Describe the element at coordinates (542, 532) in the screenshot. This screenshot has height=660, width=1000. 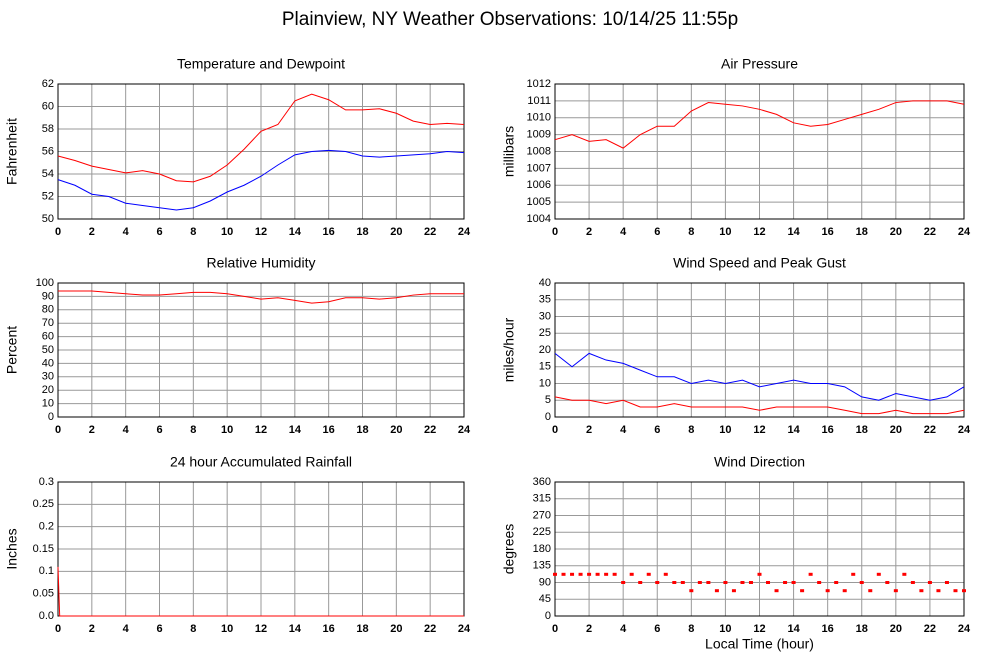
I see `y-tick-label: 225` at that location.